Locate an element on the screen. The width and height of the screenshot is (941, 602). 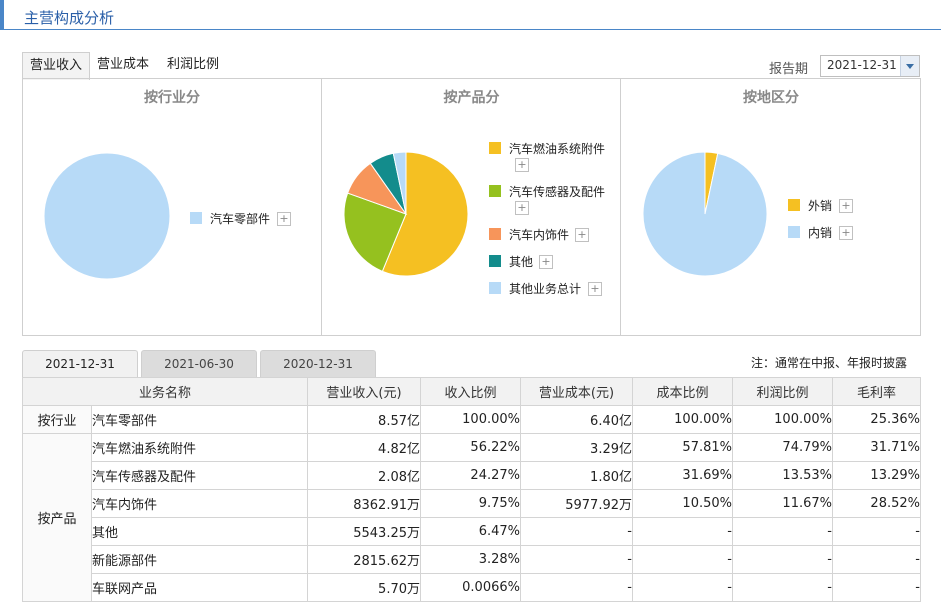
chevron-down-icon is located at coordinates (909, 66).